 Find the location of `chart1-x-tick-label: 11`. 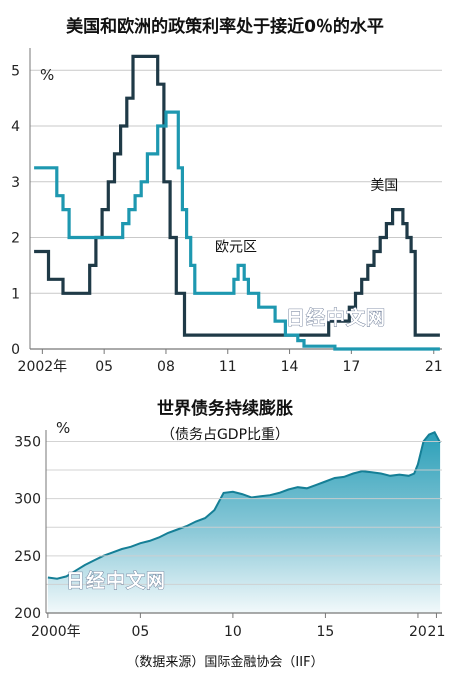

chart1-x-tick-label: 11 is located at coordinates (228, 367).